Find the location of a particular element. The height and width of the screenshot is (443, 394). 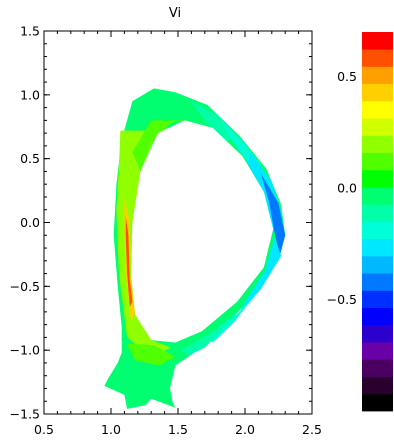

x-tick-label: 1.5 is located at coordinates (178, 429).